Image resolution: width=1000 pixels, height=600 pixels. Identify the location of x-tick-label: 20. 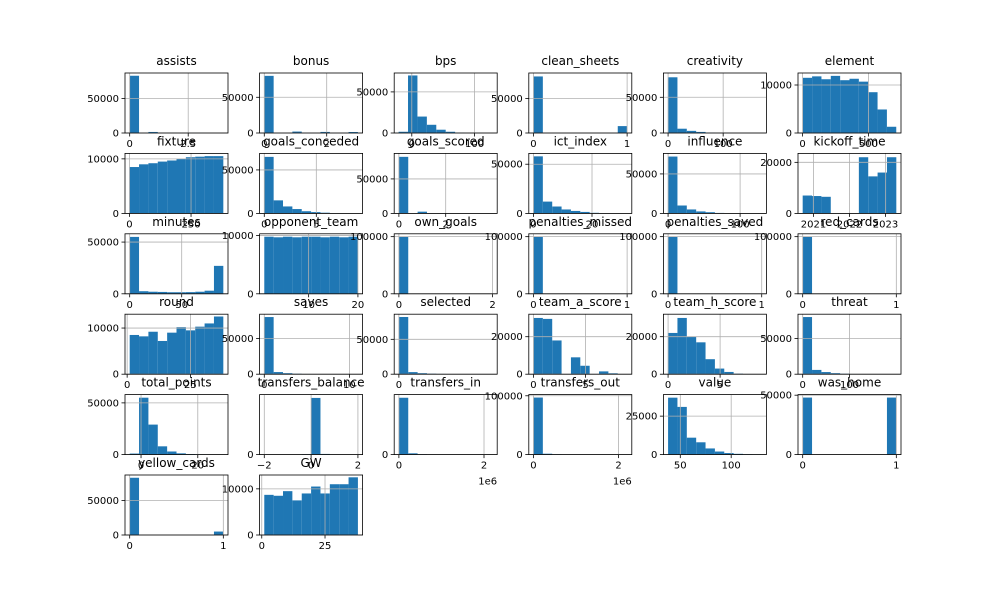
(358, 305).